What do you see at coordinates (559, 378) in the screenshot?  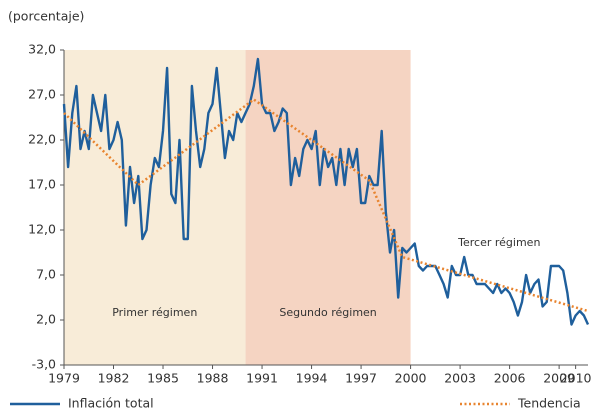 I see `x-tick-label: 2009` at bounding box center [559, 378].